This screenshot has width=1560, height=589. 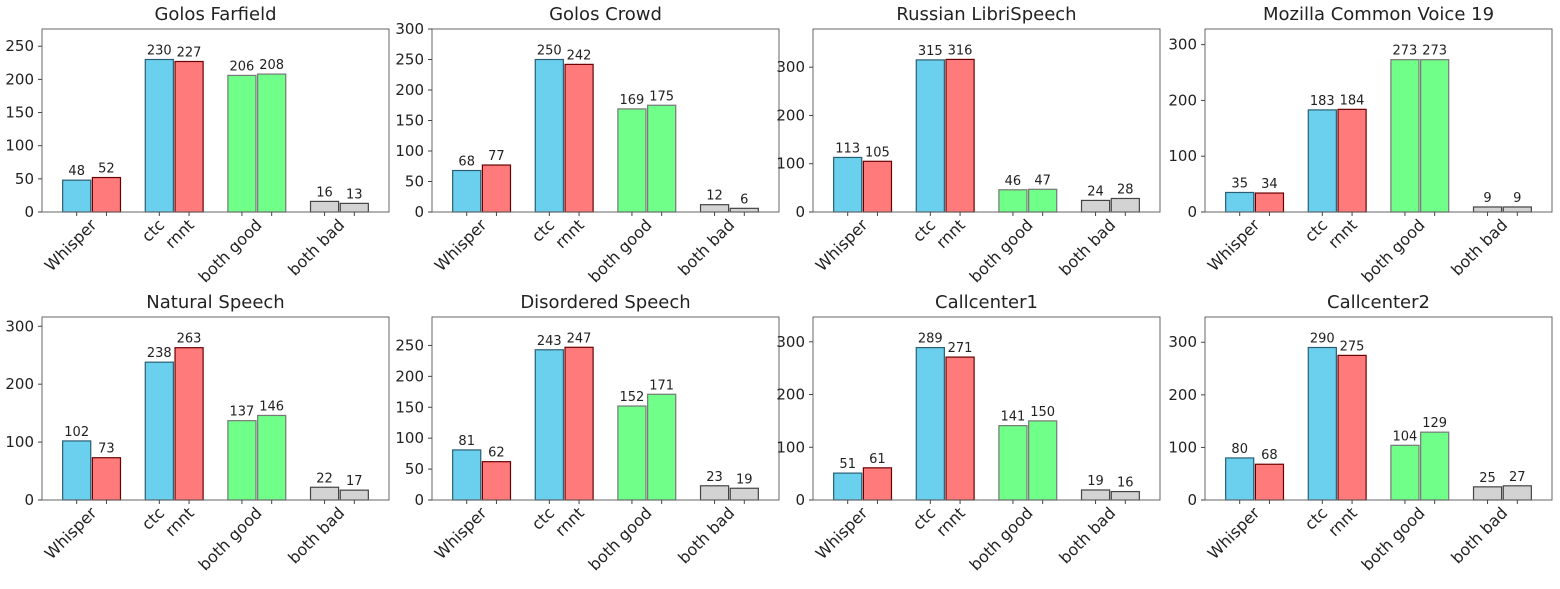 What do you see at coordinates (549, 51) in the screenshot?
I see `bar-value-label: 250` at bounding box center [549, 51].